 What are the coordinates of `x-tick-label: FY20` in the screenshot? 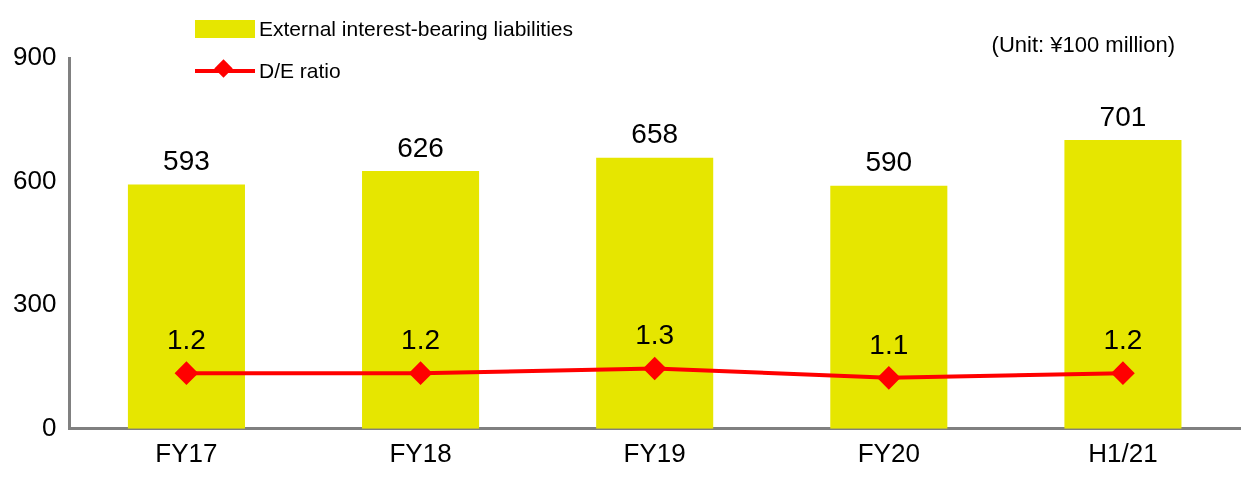 It's located at (888, 452).